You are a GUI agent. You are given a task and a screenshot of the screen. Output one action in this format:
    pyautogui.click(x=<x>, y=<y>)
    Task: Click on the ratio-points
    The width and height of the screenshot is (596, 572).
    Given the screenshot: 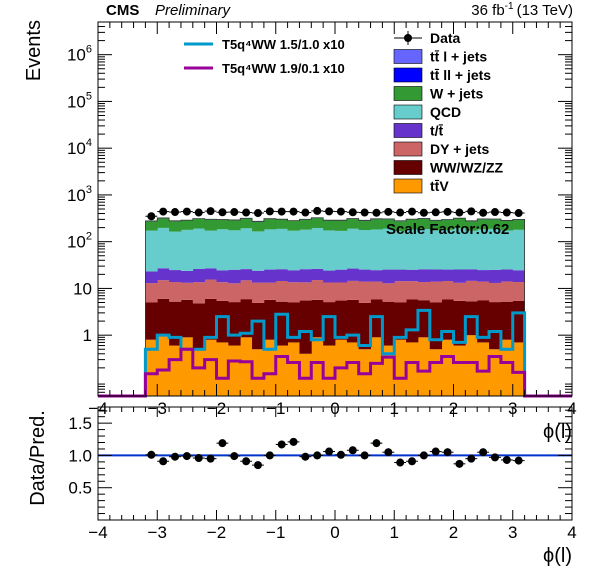 What is the action you would take?
    pyautogui.click(x=335, y=453)
    